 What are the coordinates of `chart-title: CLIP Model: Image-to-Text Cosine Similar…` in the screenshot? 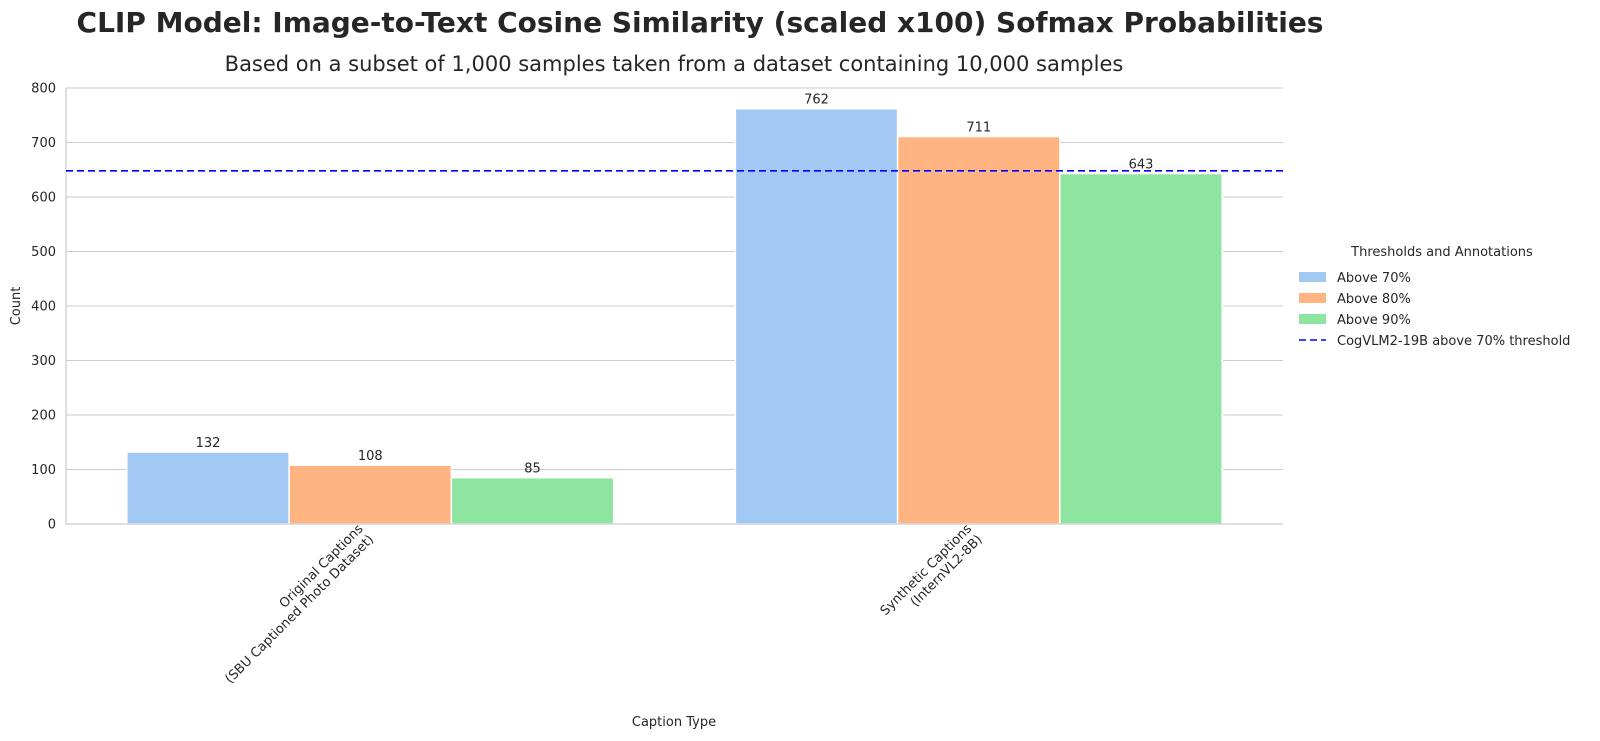 It's located at (700, 22).